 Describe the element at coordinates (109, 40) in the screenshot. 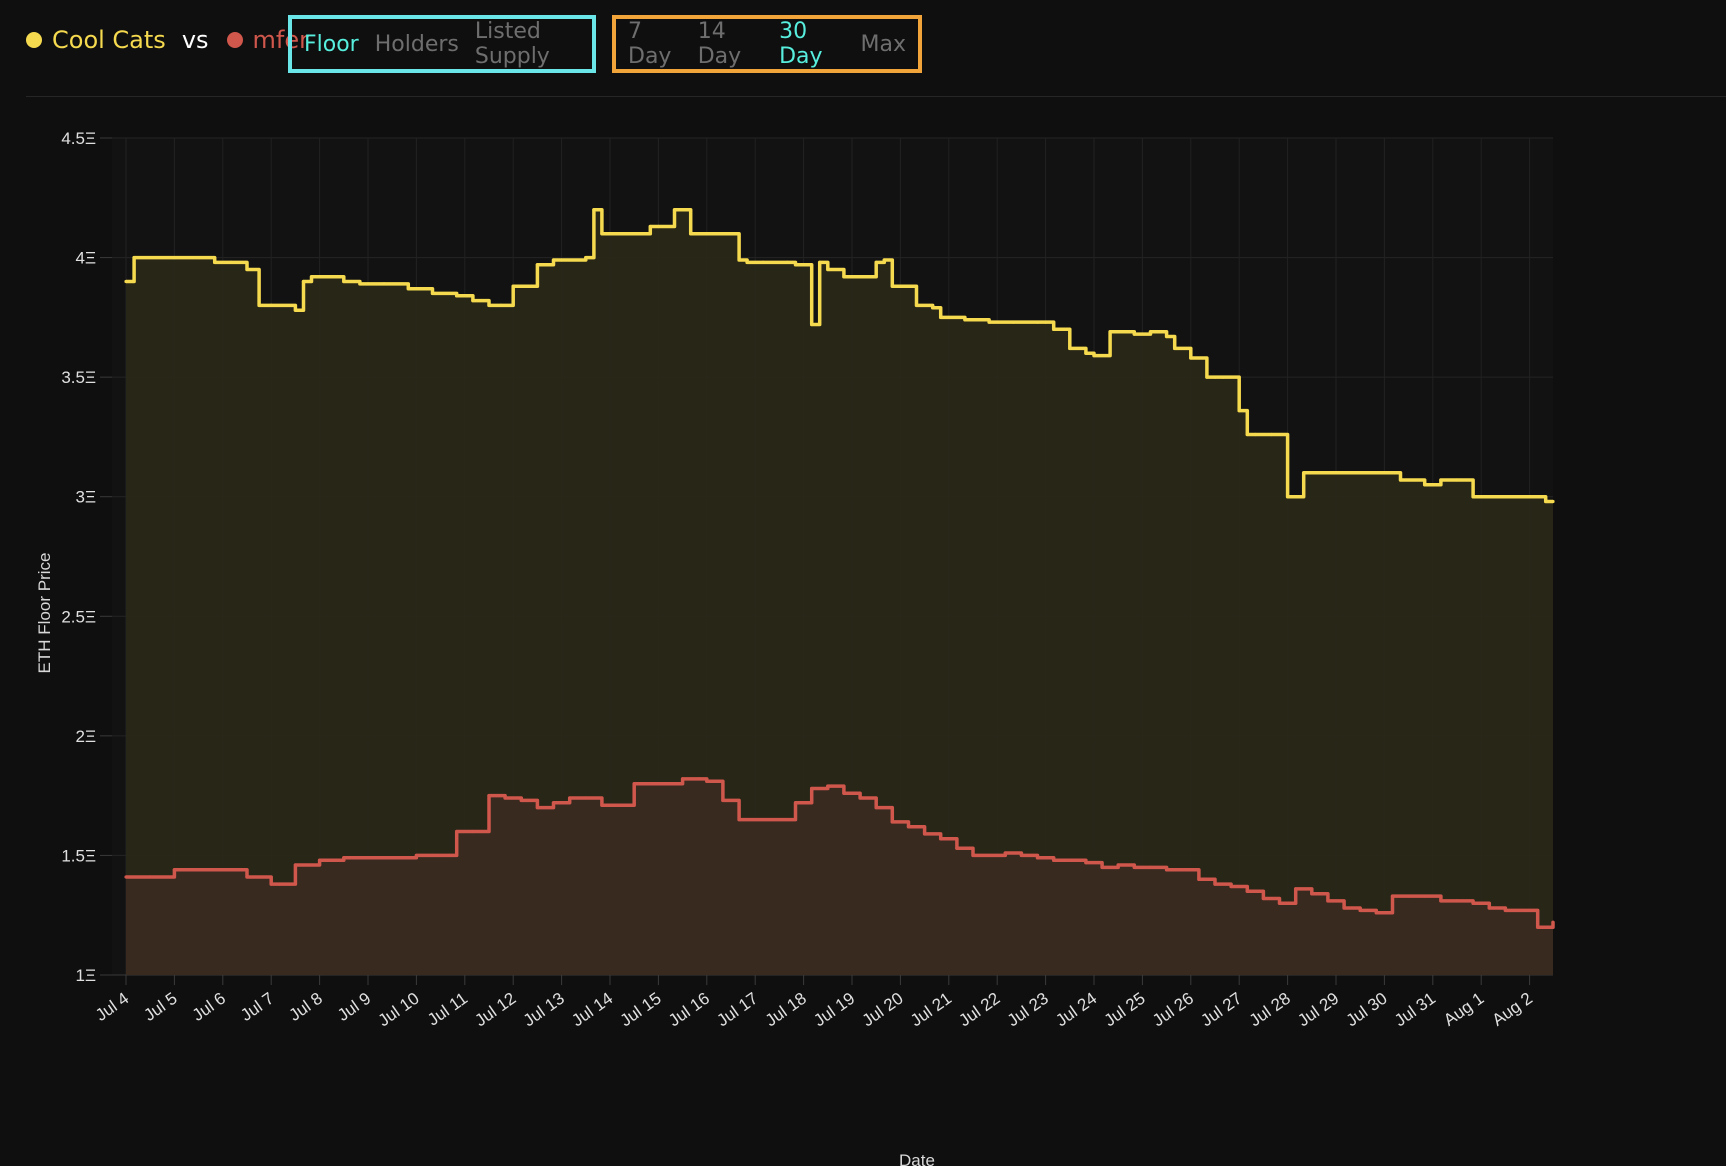

I see `series-a-label: Cool Cats` at that location.